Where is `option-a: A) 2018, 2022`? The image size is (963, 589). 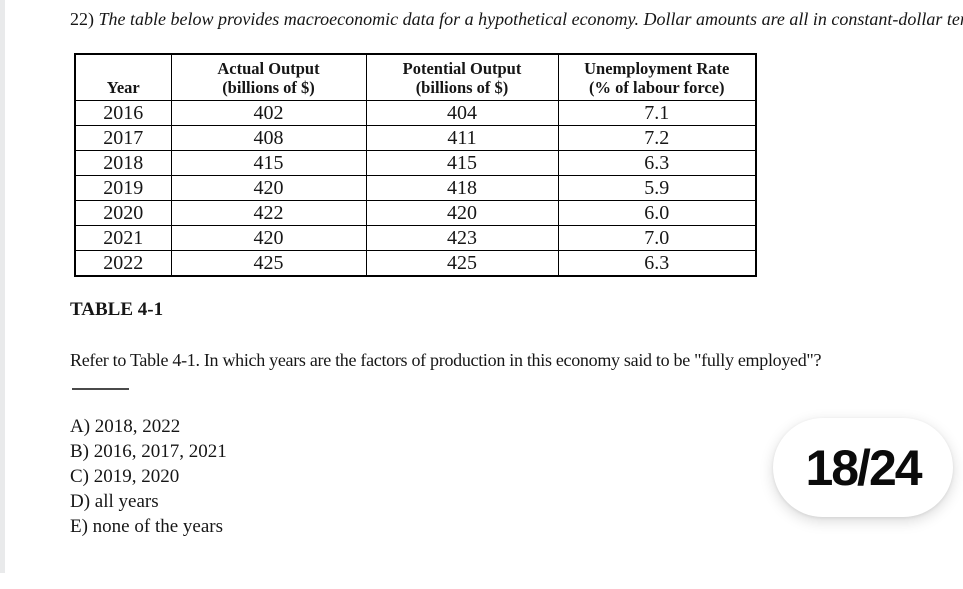
option-a: A) 2018, 2022 is located at coordinates (125, 426).